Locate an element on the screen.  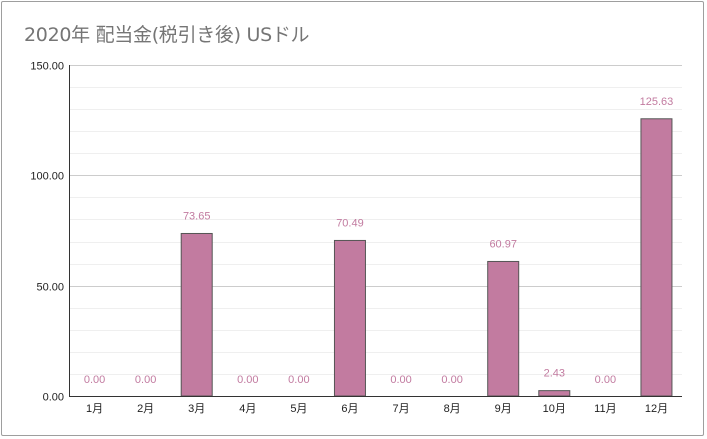
y-tick-label: 50.00 is located at coordinates (50, 288).